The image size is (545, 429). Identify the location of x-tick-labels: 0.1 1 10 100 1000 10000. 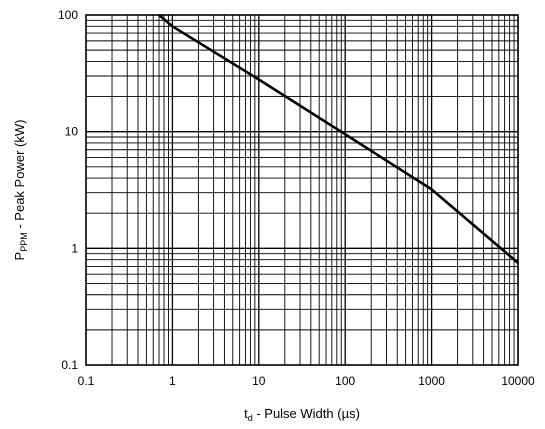
(306, 381).